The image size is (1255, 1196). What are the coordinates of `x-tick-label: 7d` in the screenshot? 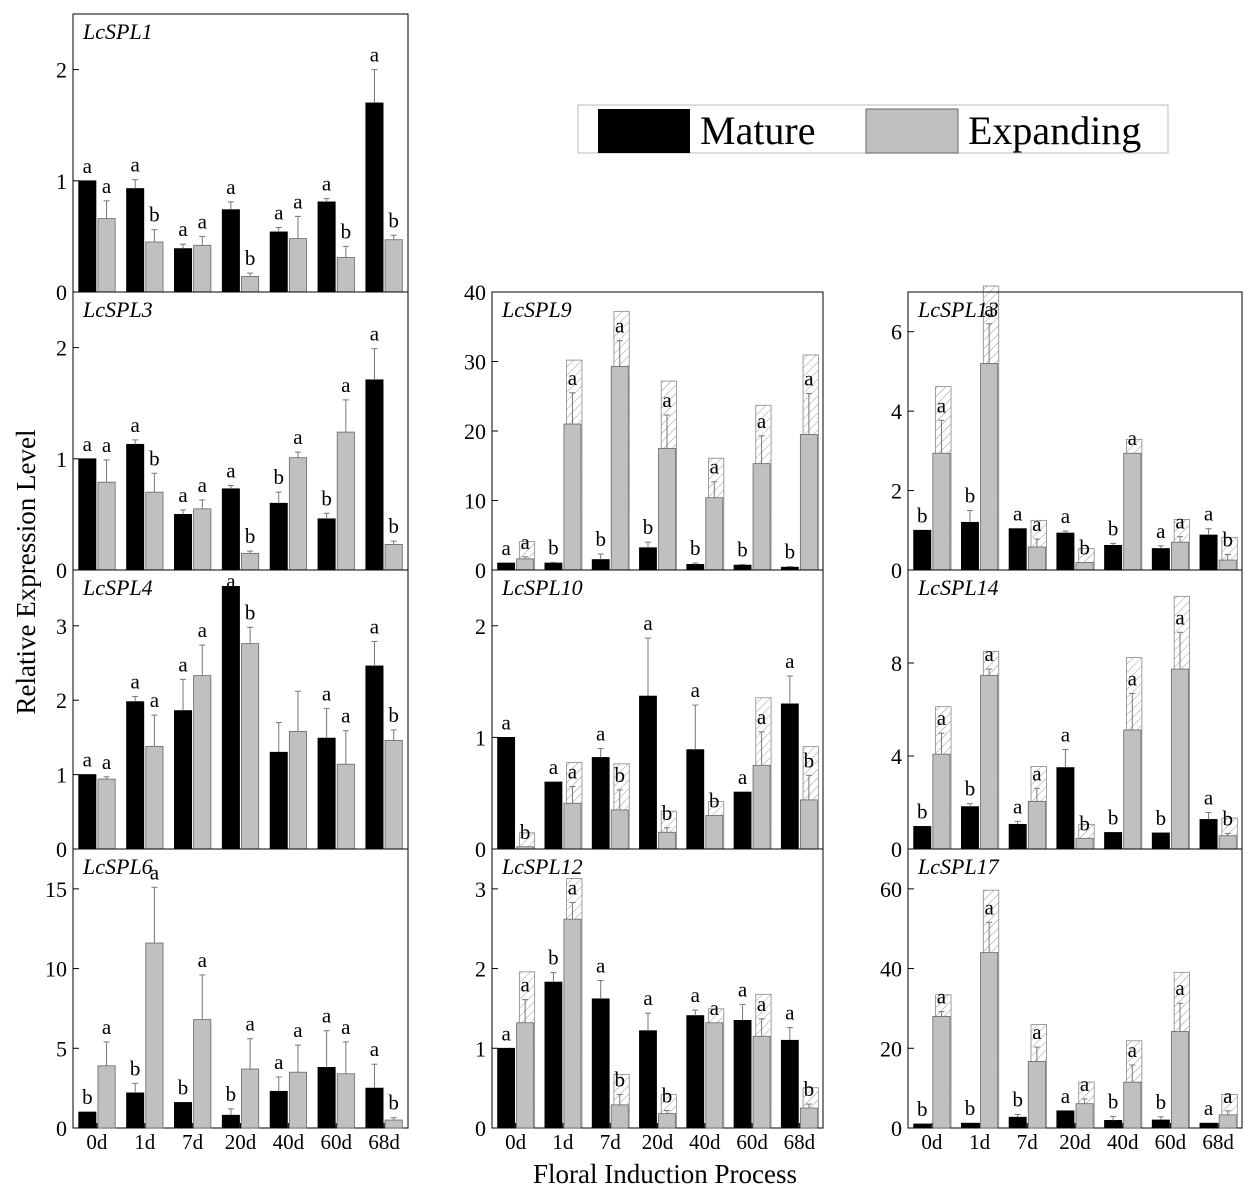 It's located at (611, 1142).